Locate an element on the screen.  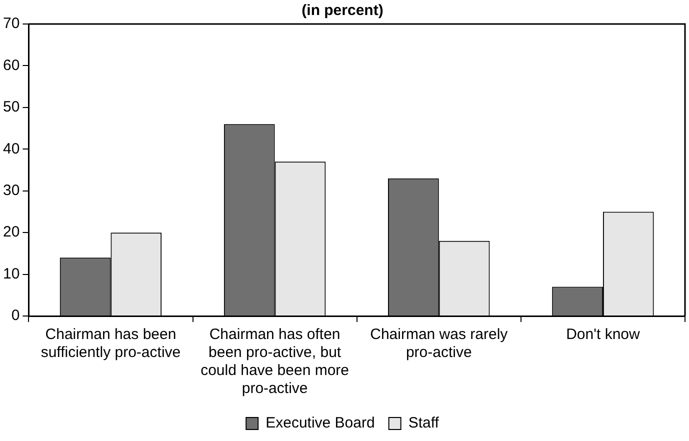
y-tick-label: 30 is located at coordinates (11, 190).